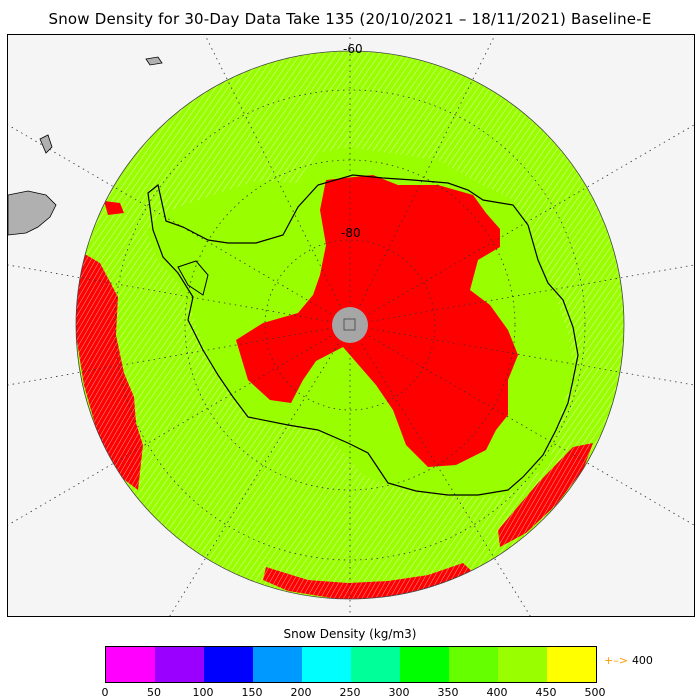  I want to click on high-density-band-west, so click(109, 370).